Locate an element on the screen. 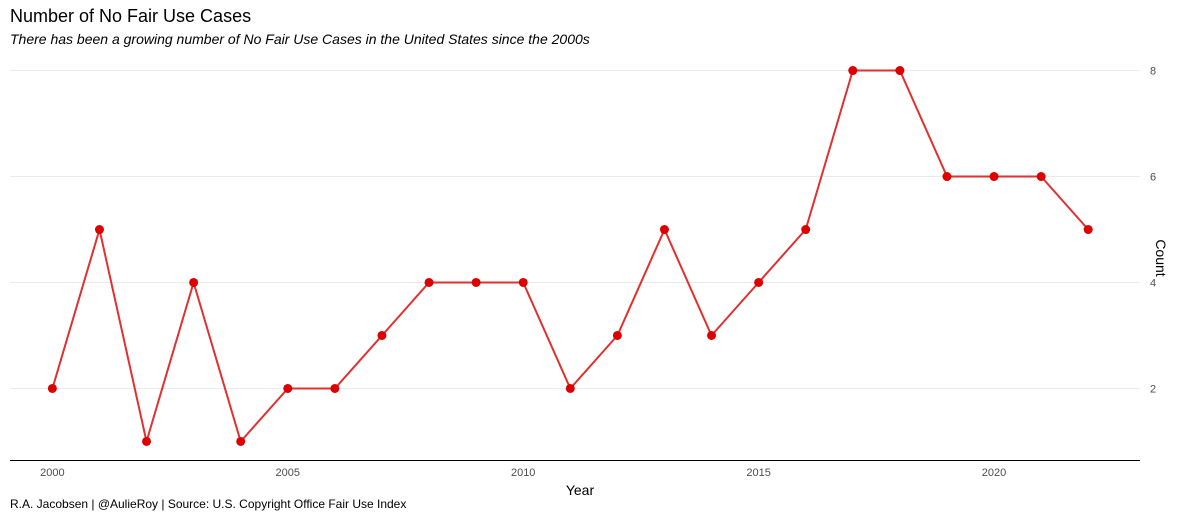 The image size is (1180, 518). data-point-2015 is located at coordinates (759, 282).